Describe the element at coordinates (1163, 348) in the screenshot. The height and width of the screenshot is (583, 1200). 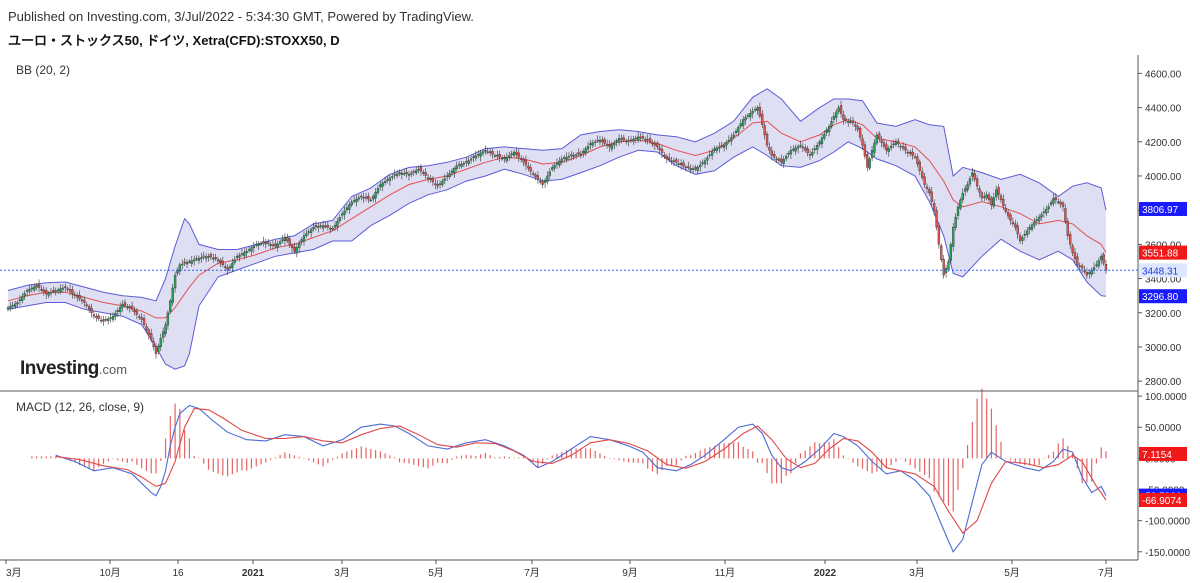
I see `bb-y-tick-label: 3000.00` at that location.